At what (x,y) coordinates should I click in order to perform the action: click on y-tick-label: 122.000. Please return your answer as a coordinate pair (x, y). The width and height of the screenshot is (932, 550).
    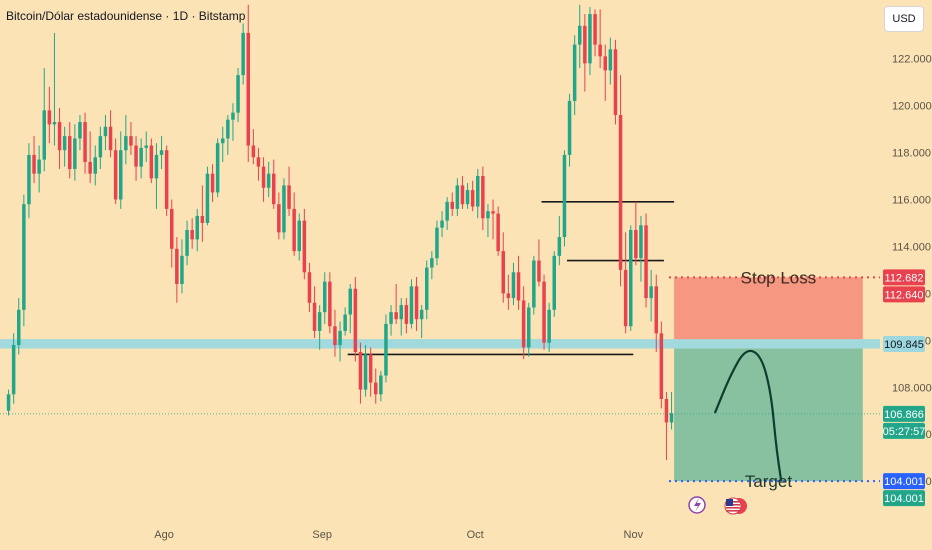
    Looking at the image, I should click on (912, 60).